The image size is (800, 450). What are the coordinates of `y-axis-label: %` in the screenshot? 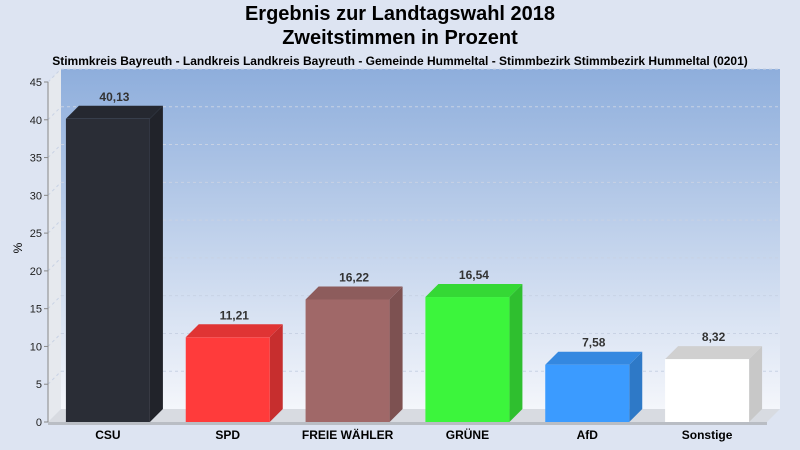 It's located at (18, 247).